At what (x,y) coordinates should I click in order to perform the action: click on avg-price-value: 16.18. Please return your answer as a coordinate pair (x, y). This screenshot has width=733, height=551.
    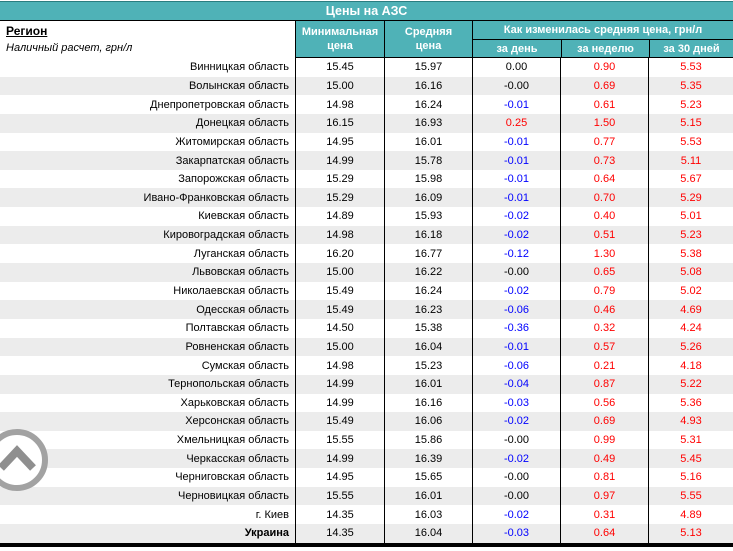
    Looking at the image, I should click on (428, 235).